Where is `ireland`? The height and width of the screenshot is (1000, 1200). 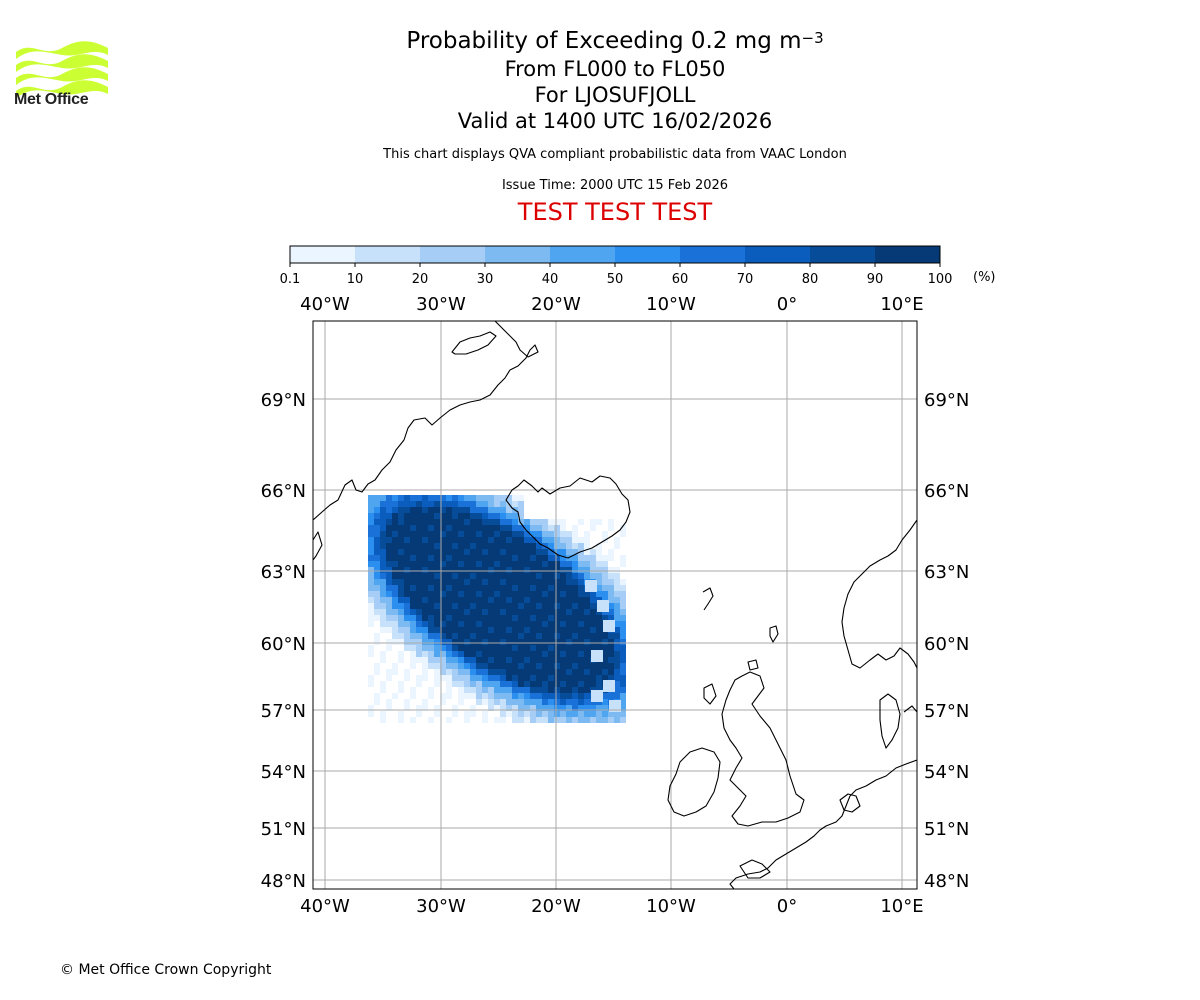 ireland is located at coordinates (694, 782).